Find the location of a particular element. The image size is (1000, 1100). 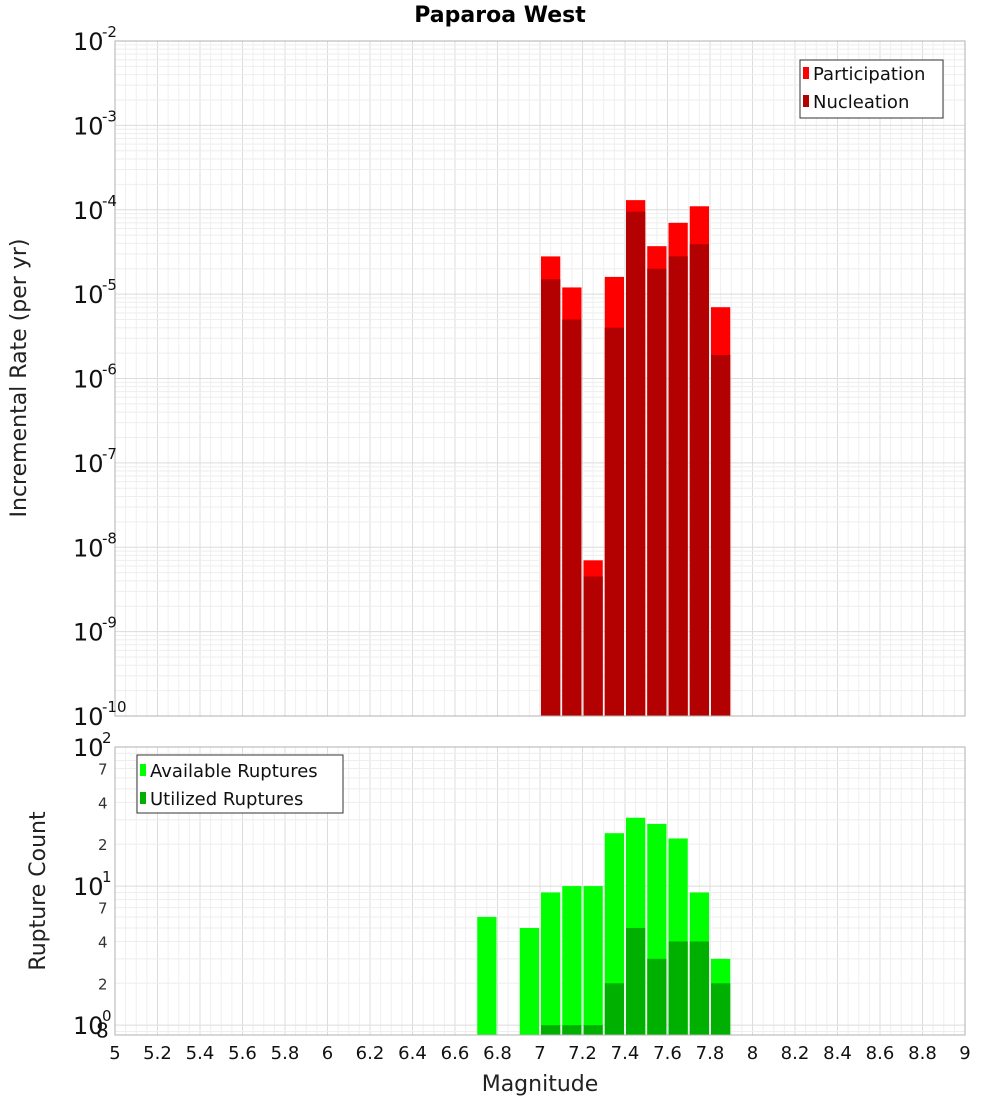

legend-label-available: Available Ruptures is located at coordinates (234, 771).